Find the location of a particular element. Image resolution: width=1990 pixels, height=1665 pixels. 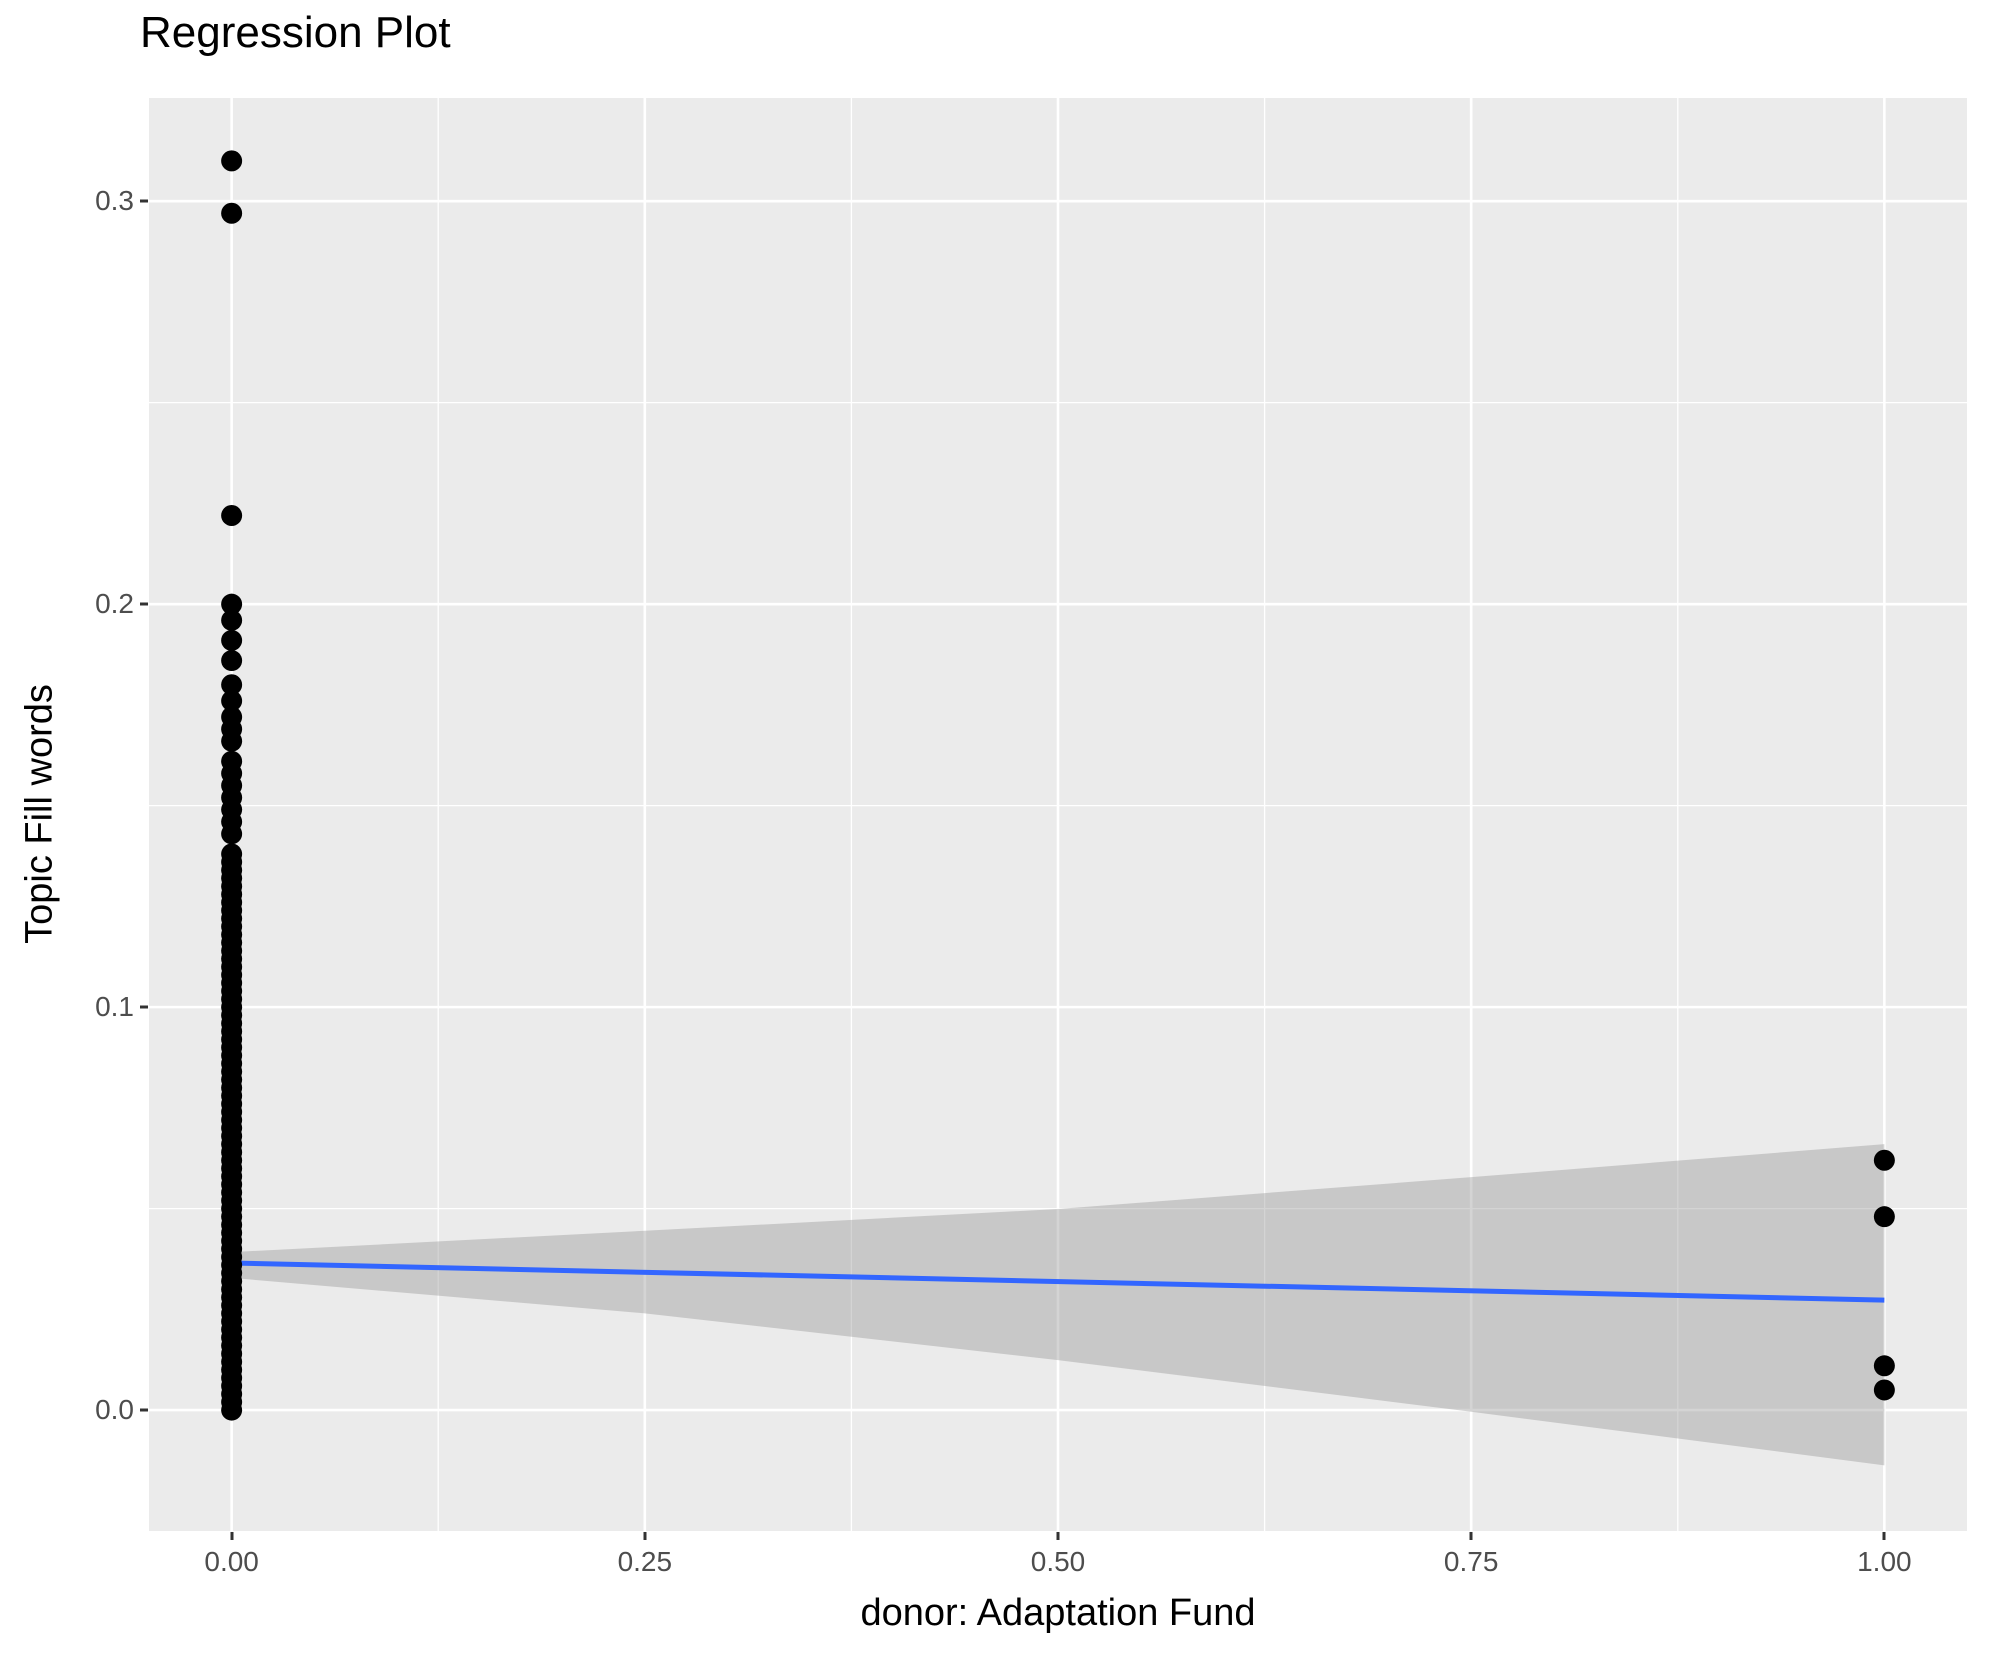

y-tick-label: 0.3 is located at coordinates (114, 201).